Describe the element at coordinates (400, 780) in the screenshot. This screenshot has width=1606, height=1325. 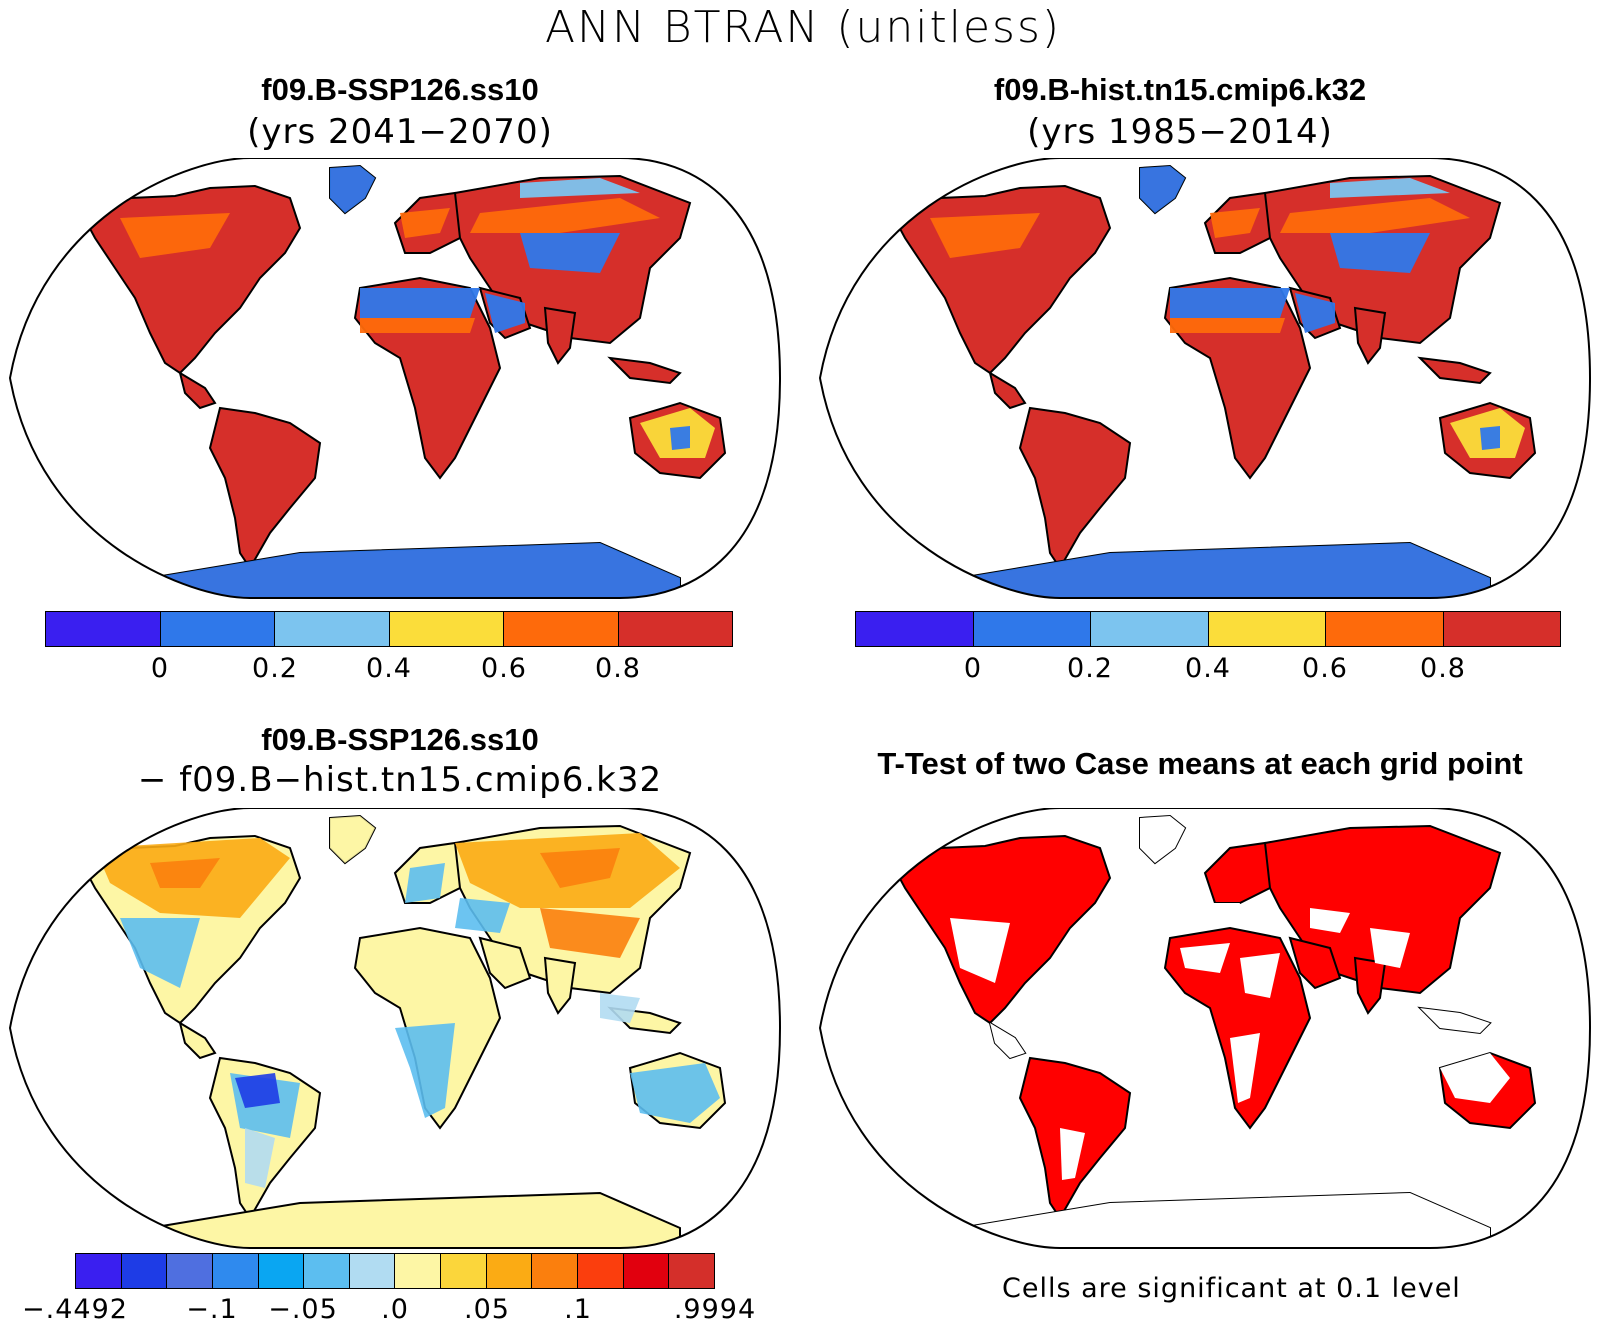
I see `panel-3-subtitle: − f09.B−hist.tn15.cmip6.k32` at that location.